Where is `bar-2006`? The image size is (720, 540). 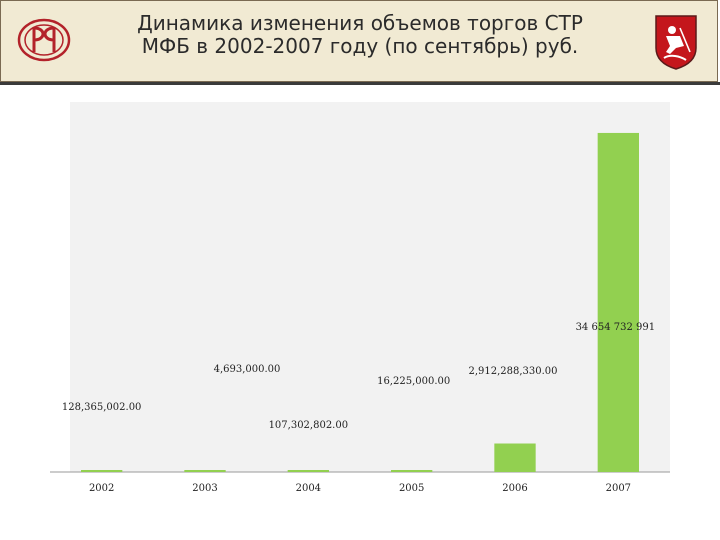 bar-2006 is located at coordinates (515, 457).